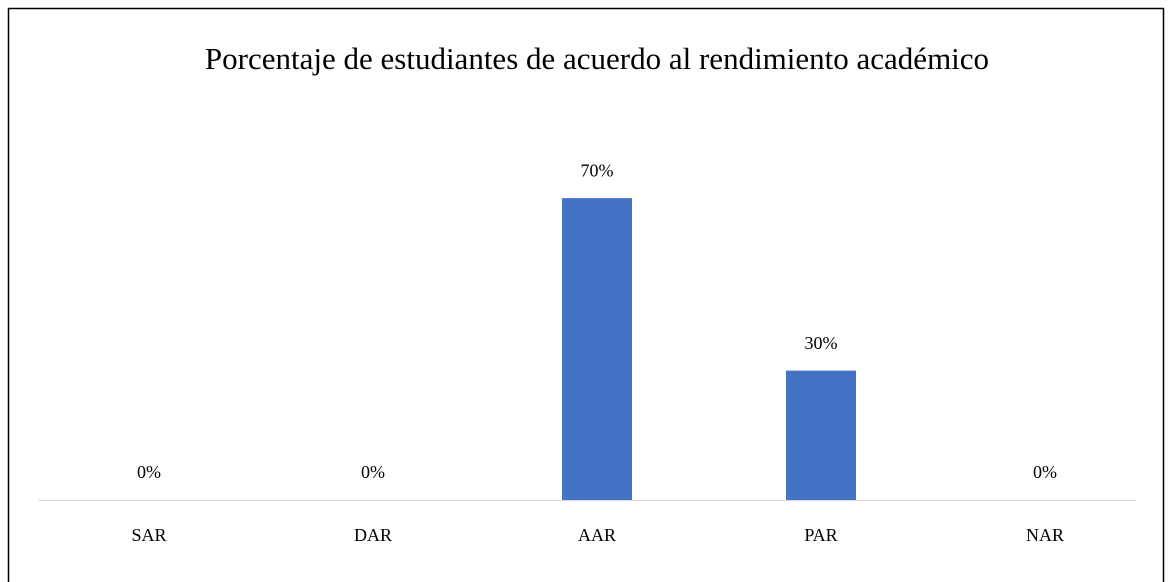 The image size is (1172, 582). I want to click on x-tick-label: SAR, so click(148, 535).